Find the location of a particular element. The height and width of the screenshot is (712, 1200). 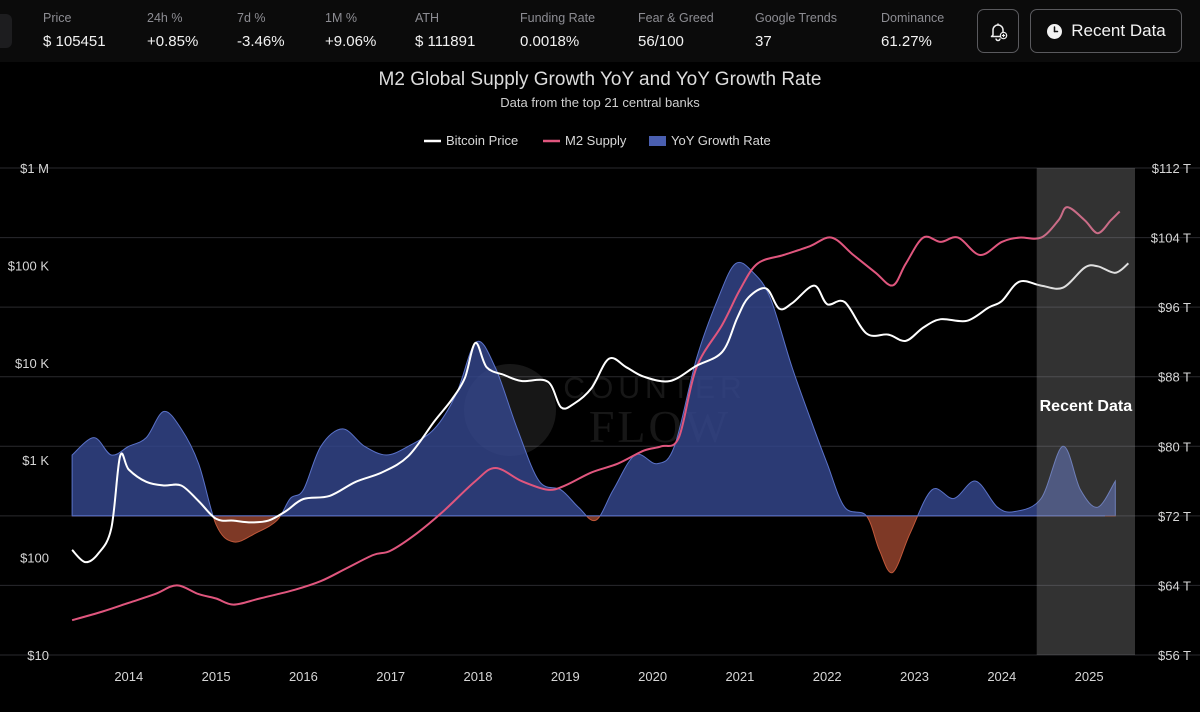

x-tick-label: 2018 is located at coordinates (478, 676).